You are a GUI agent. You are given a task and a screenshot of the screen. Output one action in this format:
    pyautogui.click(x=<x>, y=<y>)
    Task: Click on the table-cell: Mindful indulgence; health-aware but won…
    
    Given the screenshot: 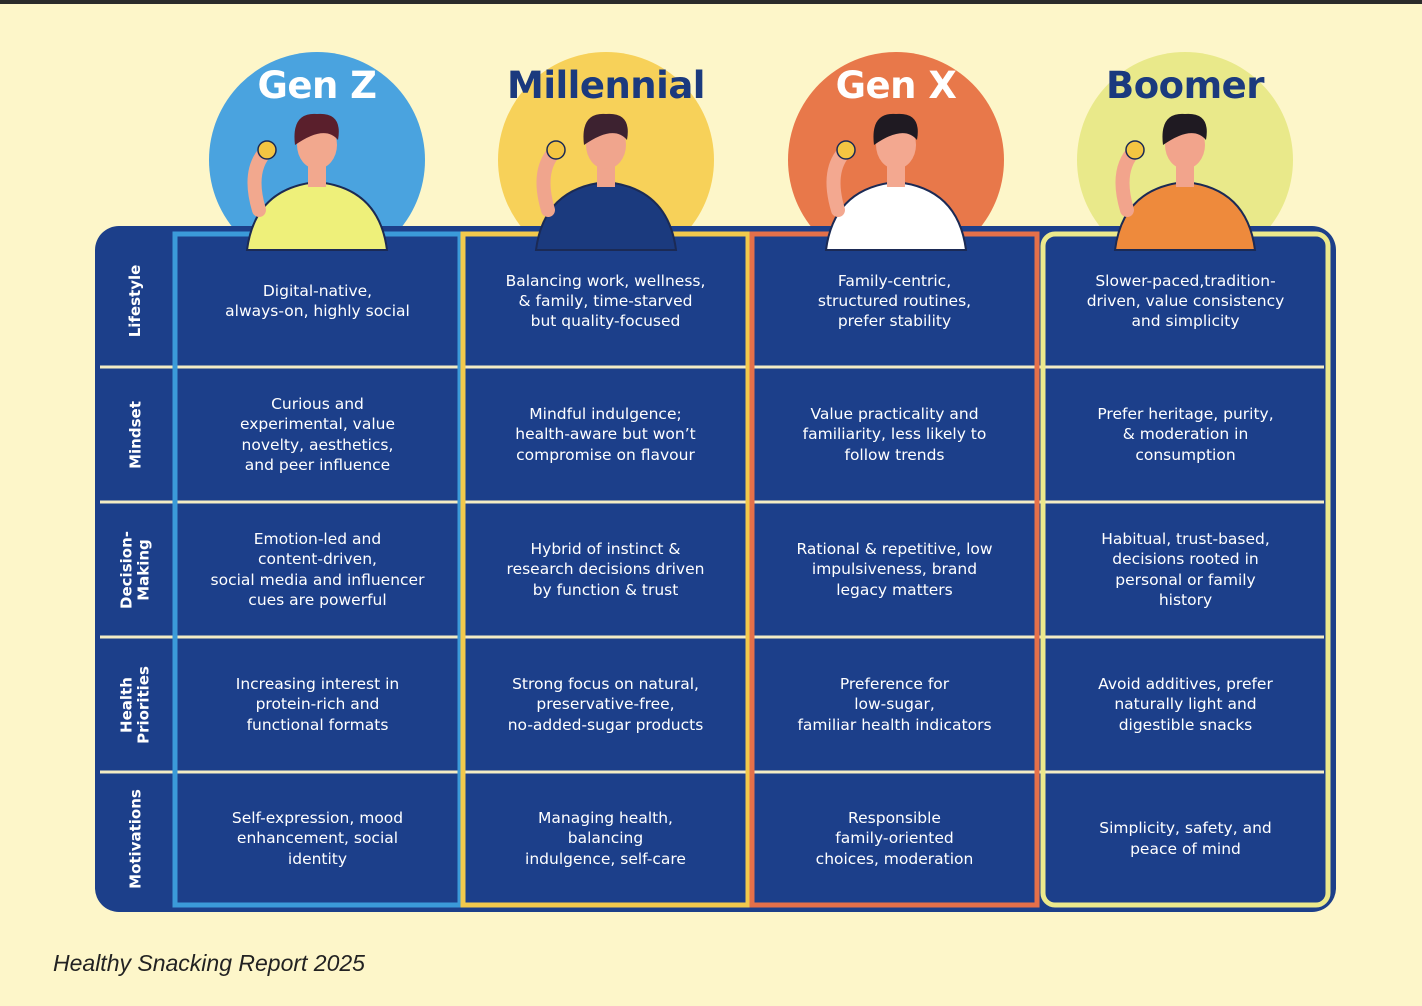 What is the action you would take?
    pyautogui.click(x=605, y=434)
    